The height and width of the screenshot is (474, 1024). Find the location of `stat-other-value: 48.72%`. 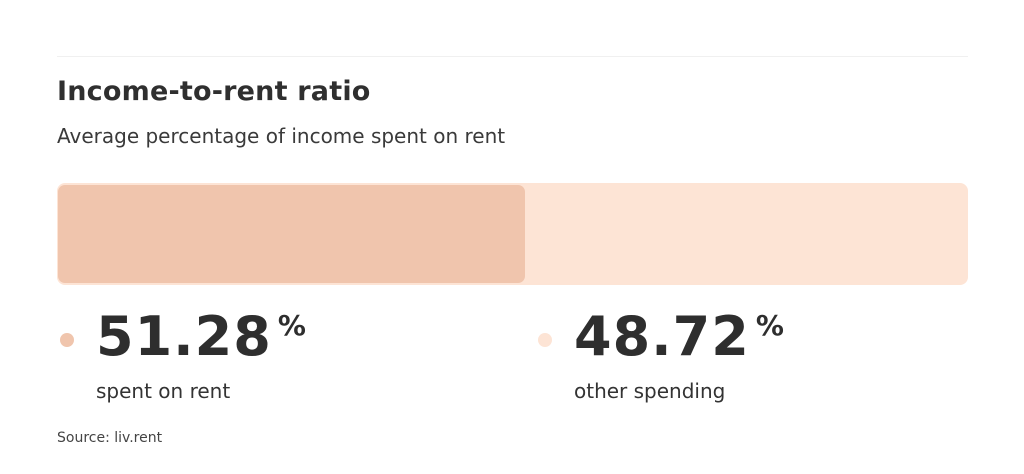

stat-other-value: 48.72% is located at coordinates (679, 336).